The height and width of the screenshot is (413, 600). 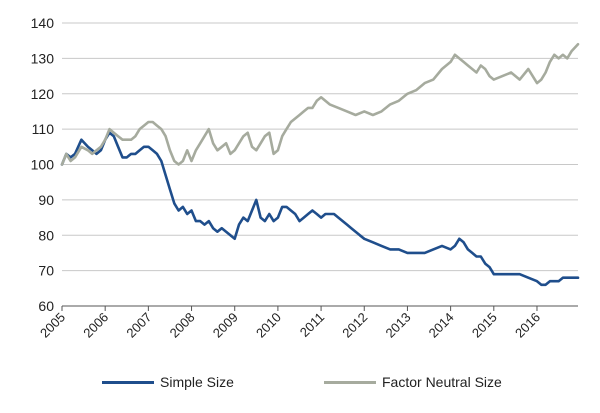 I want to click on x-tick-label: 2013, so click(x=398, y=325).